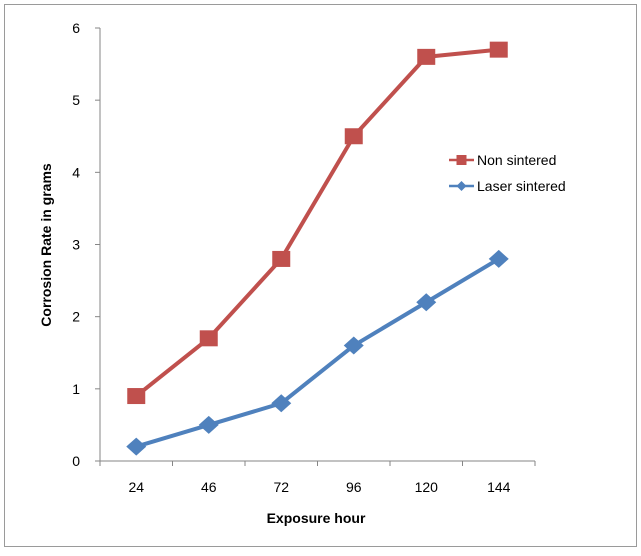  What do you see at coordinates (209, 487) in the screenshot?
I see `x-tick-label: 46` at bounding box center [209, 487].